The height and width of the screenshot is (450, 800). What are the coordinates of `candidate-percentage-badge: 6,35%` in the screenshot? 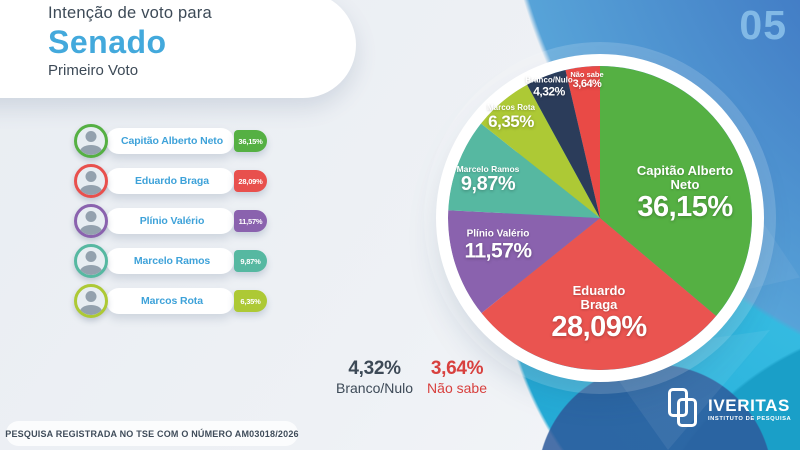 It's located at (250, 301).